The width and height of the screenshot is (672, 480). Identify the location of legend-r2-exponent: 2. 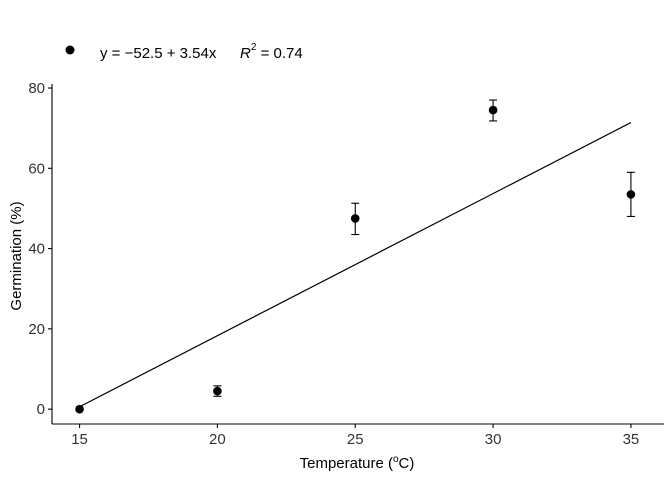
(254, 47).